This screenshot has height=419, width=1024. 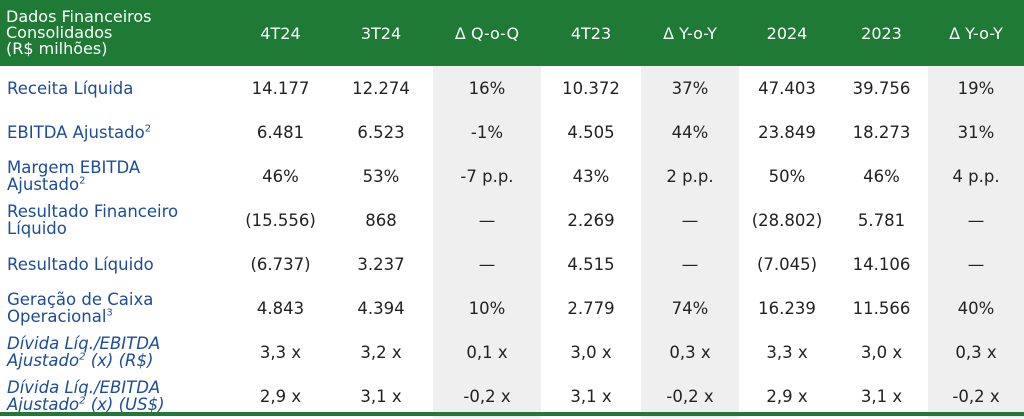 What do you see at coordinates (280, 308) in the screenshot?
I see `table-cell: 4.843` at bounding box center [280, 308].